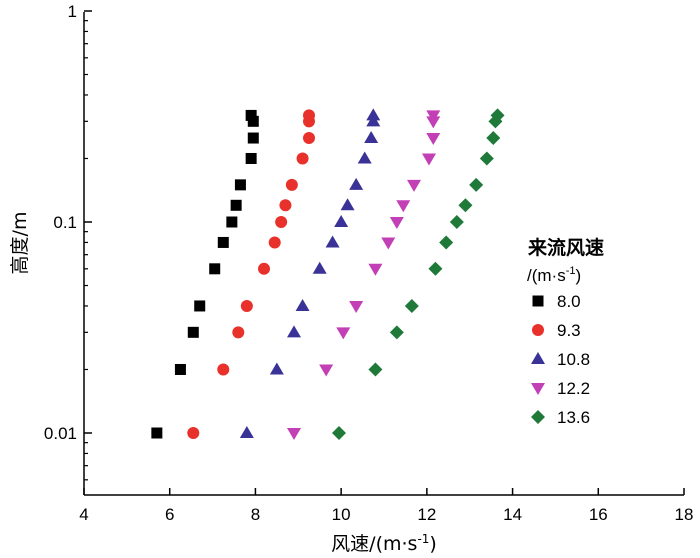 The image size is (700, 558). I want to click on x-tick-label: 6, so click(169, 514).